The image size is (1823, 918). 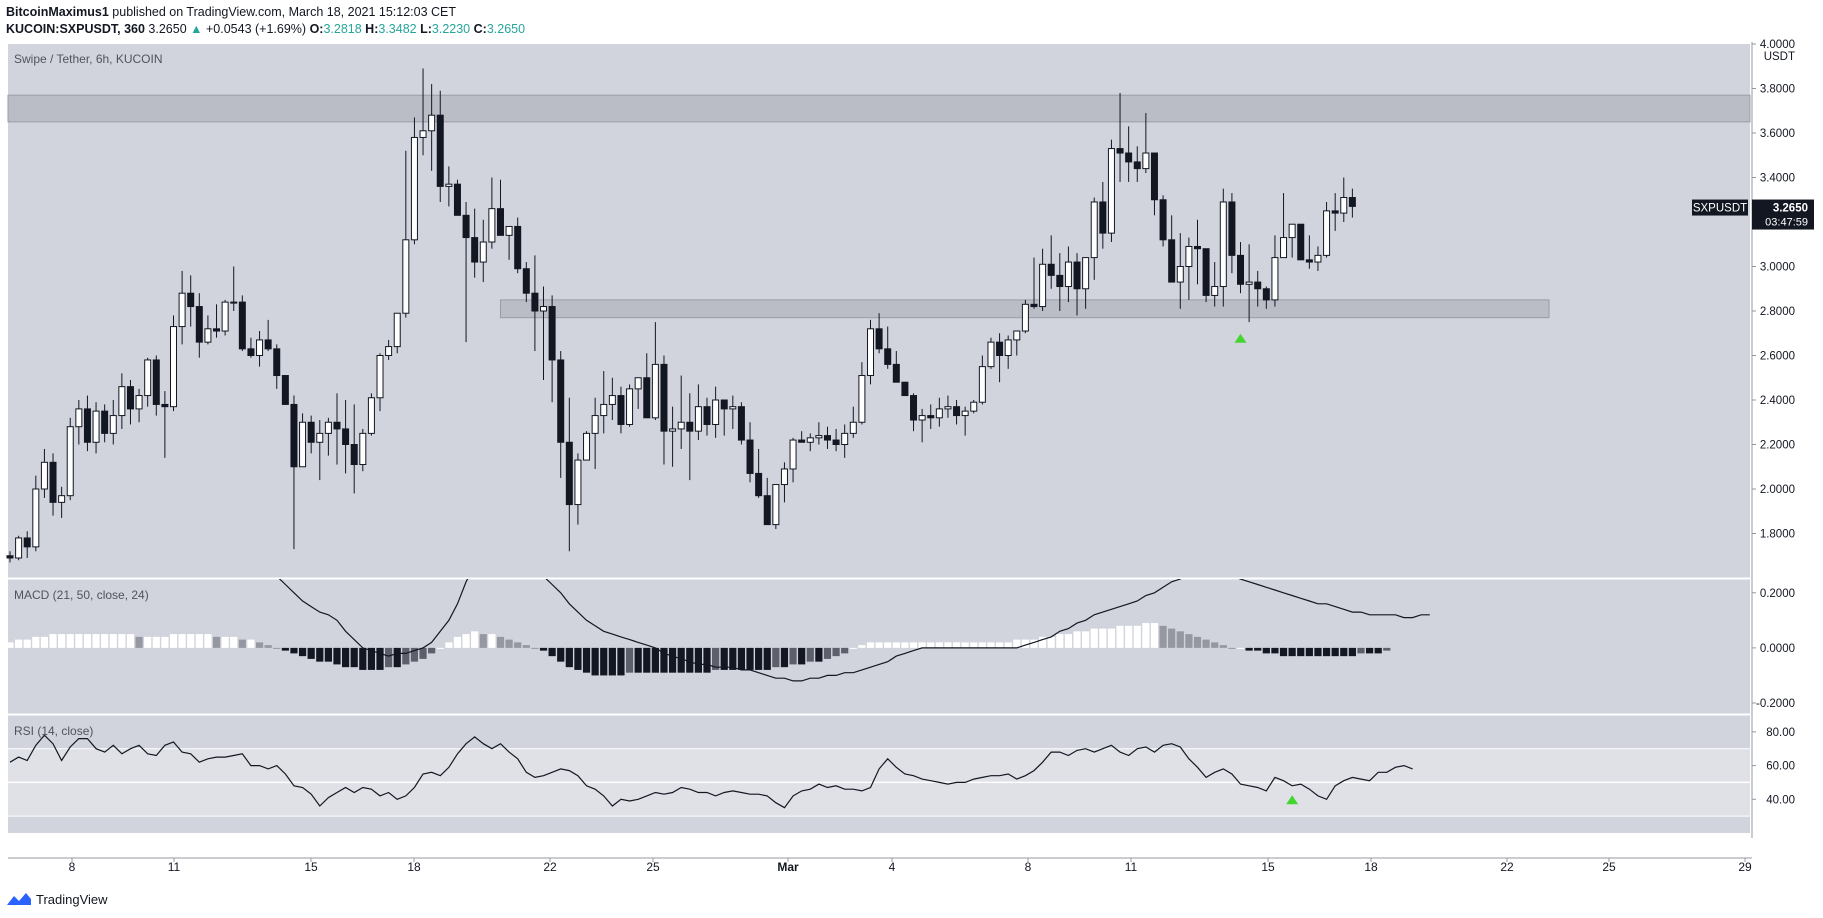 I want to click on footer-brand: TradingView, so click(x=57, y=899).